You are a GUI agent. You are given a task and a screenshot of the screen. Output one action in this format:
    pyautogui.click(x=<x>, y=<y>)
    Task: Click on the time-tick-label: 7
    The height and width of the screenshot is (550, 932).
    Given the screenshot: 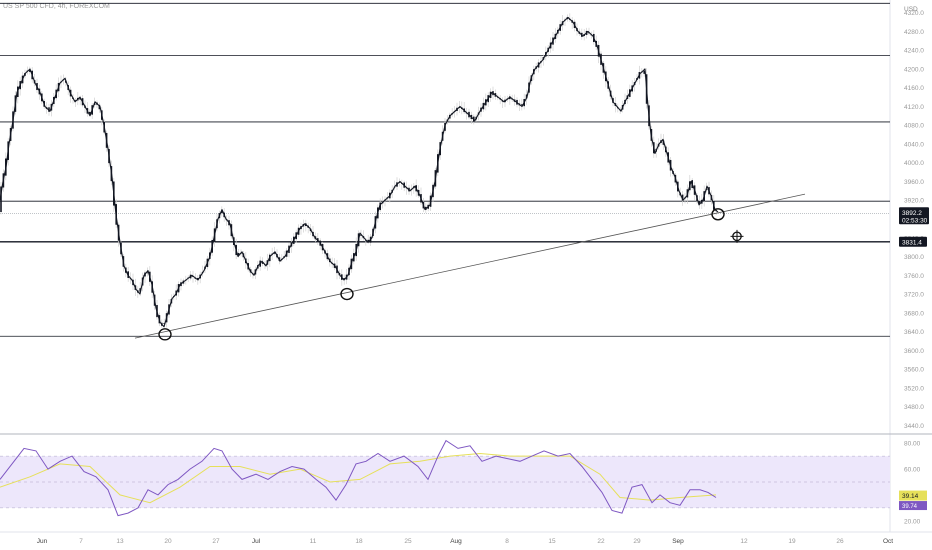 What is the action you would take?
    pyautogui.click(x=81, y=541)
    